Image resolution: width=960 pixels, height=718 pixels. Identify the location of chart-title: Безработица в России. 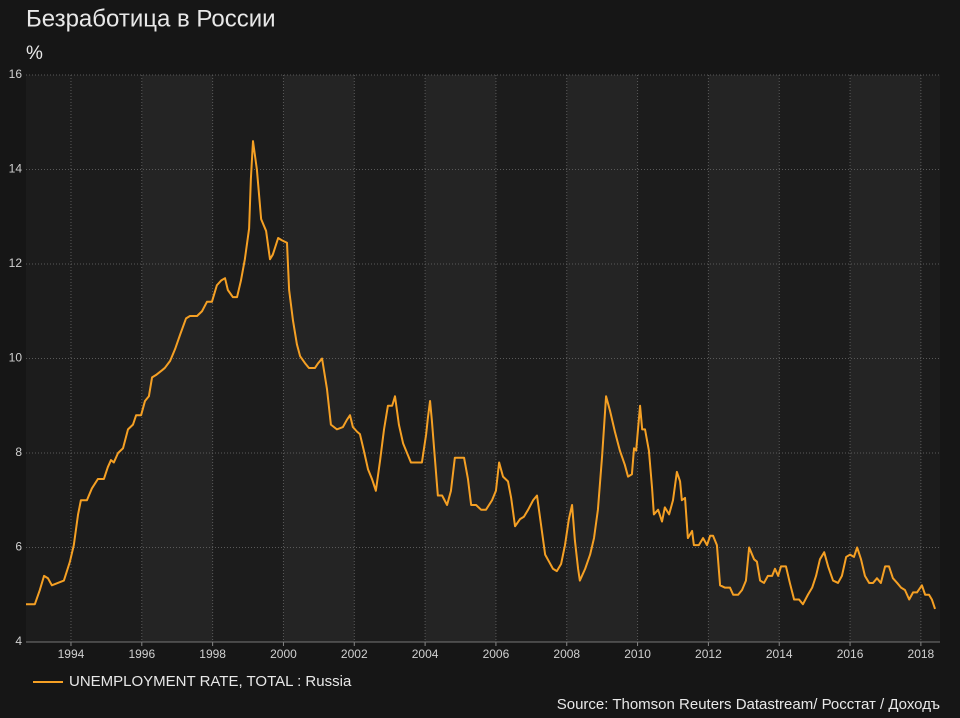
(151, 18).